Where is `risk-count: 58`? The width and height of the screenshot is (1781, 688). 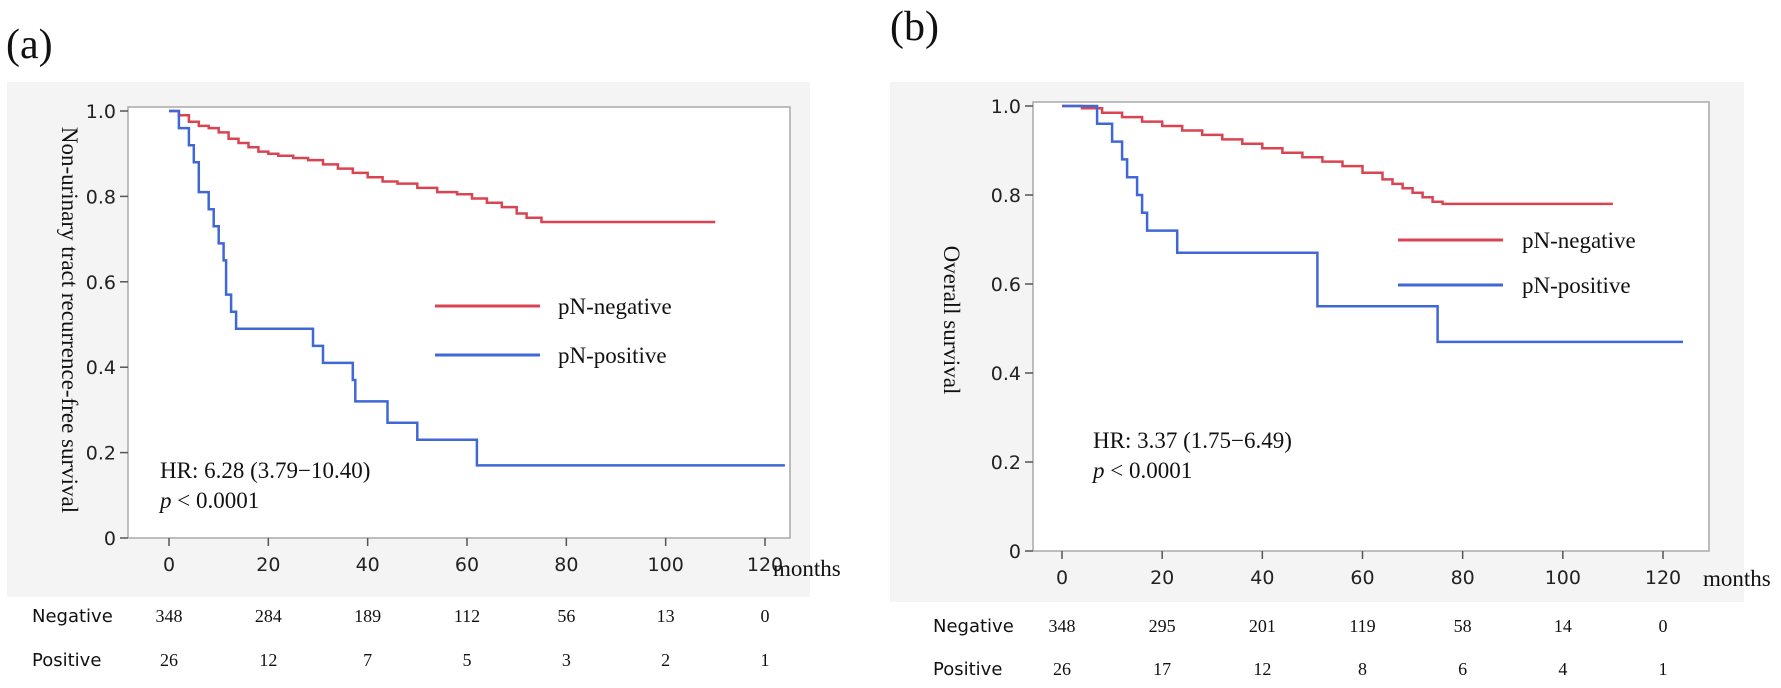
risk-count: 58 is located at coordinates (1463, 626).